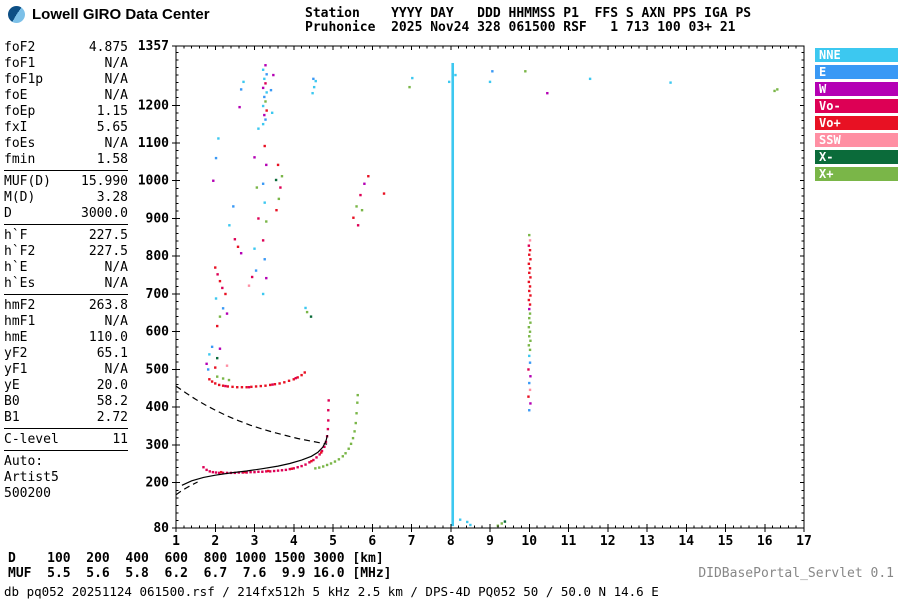 This screenshot has width=900, height=600. I want to click on parameter-value: 4.875, so click(108, 47).